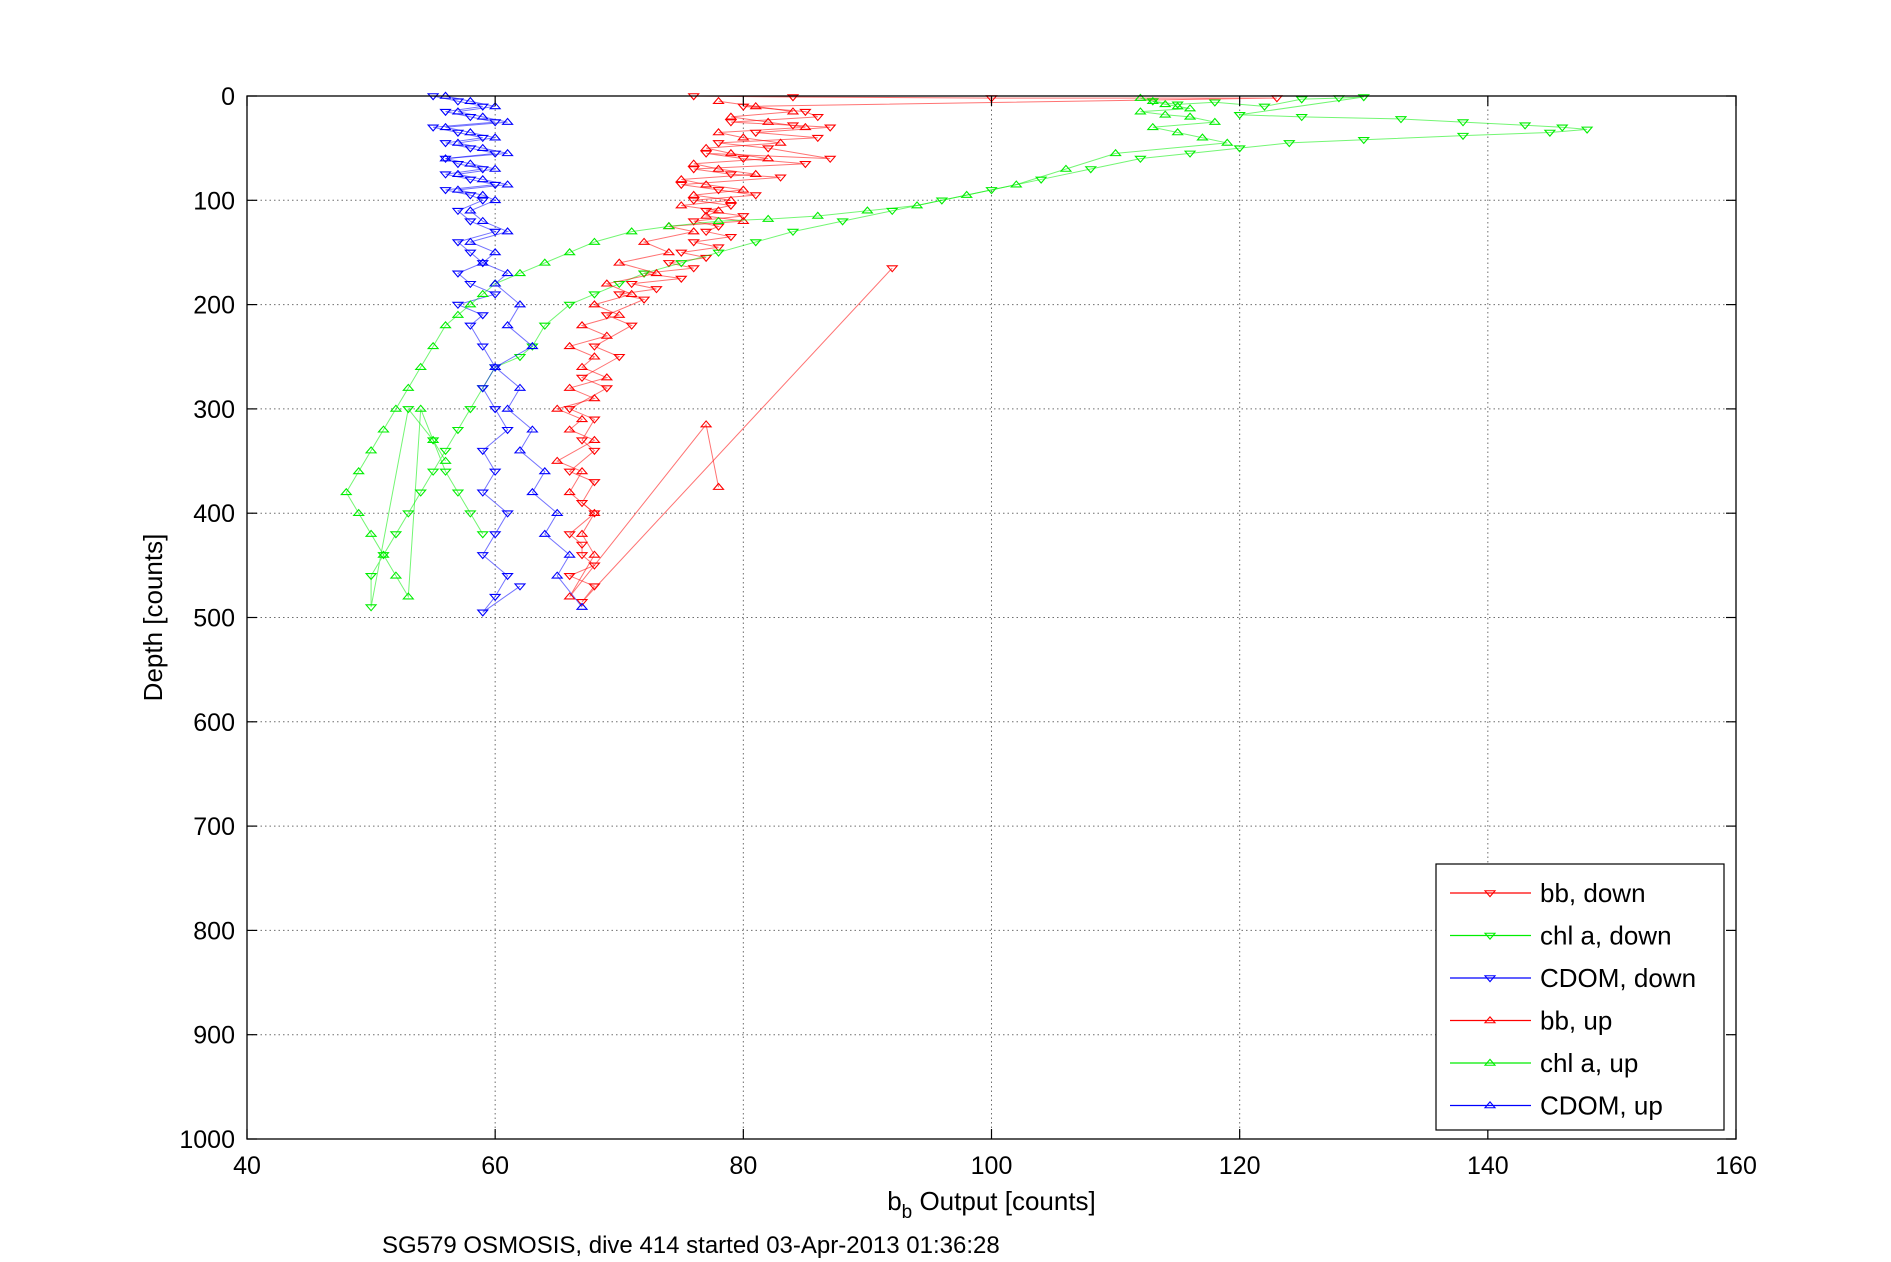 The width and height of the screenshot is (1891, 1262). Describe the element at coordinates (1544, 1063) in the screenshot. I see `legend-item: chl a, up` at that location.